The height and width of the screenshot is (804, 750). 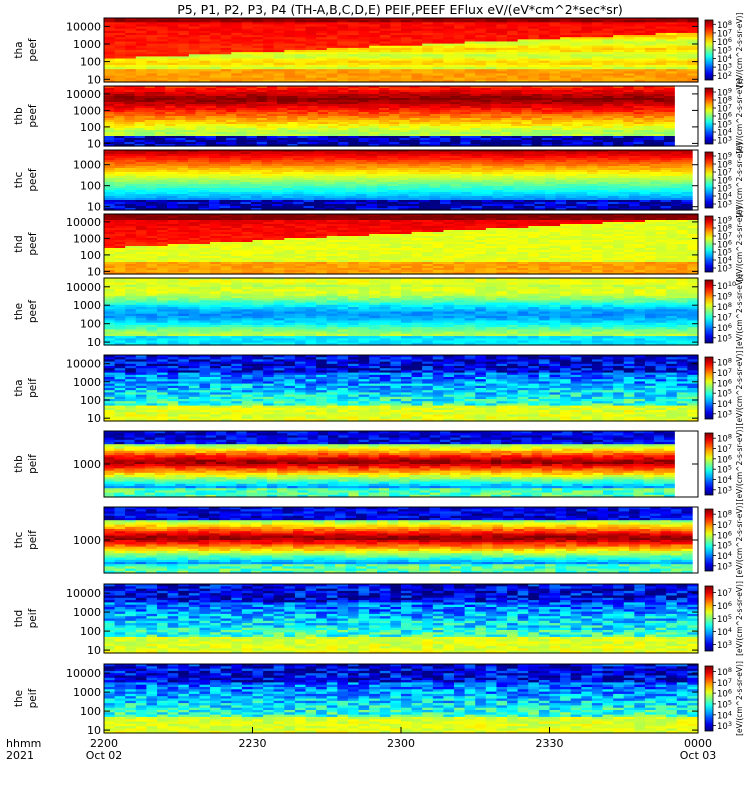 I want to click on panel-ylabel-probe: tha, so click(x=19, y=49).